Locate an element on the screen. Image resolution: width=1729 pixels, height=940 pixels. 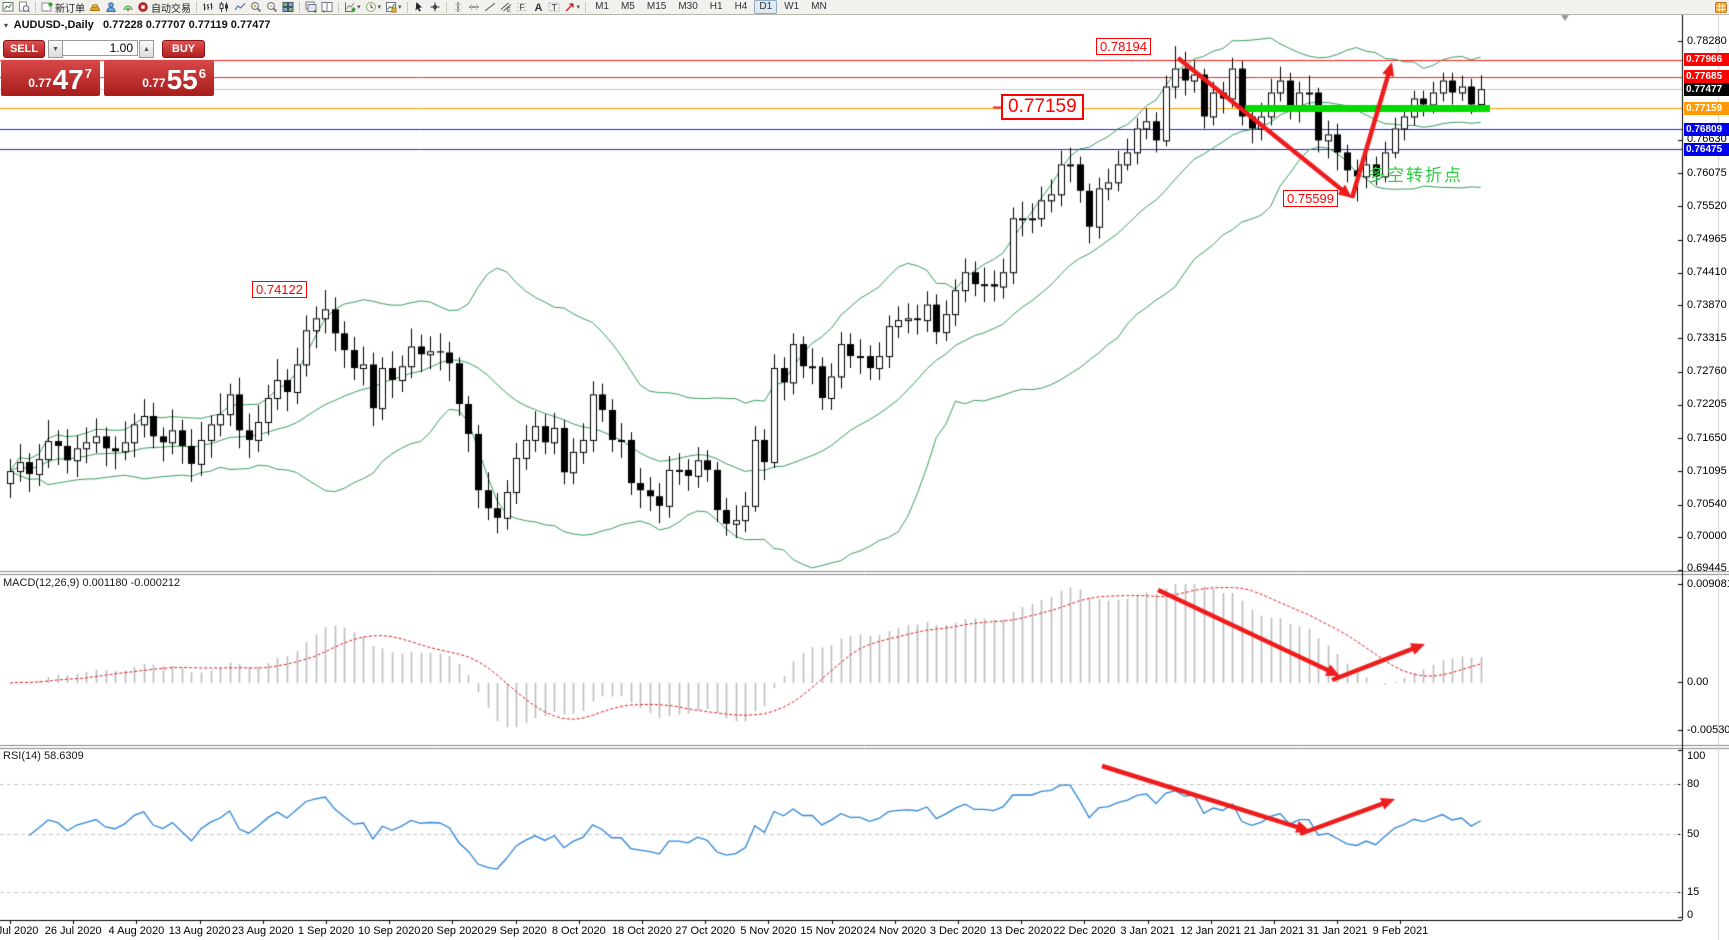
timeframe-w1-button: W1 is located at coordinates (792, 6).